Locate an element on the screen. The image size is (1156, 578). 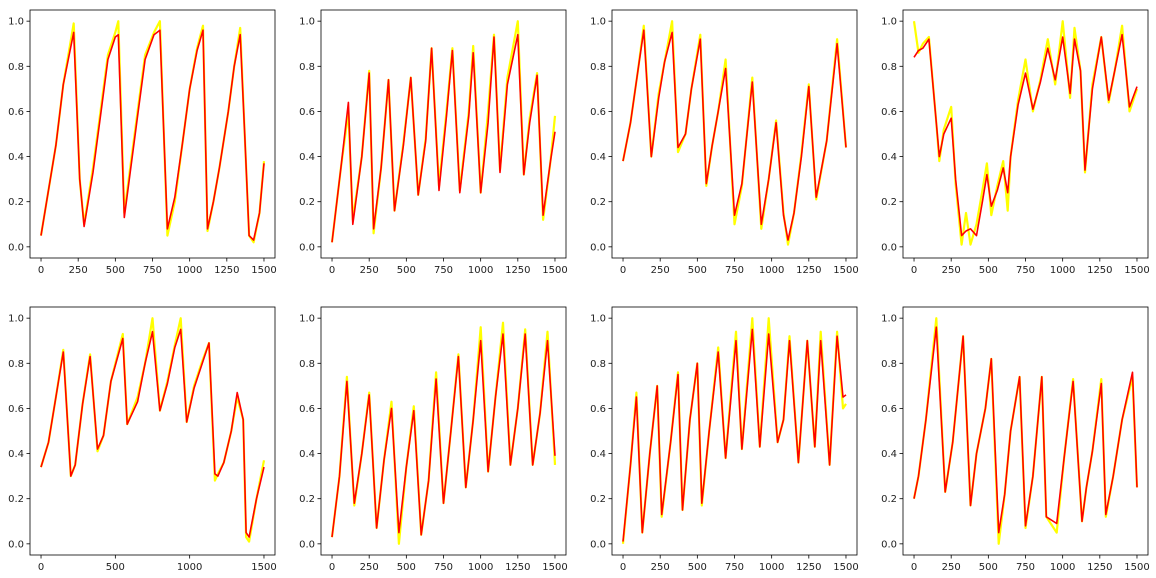
subplot-2: 0 250 500 750 1000 1250 1500 0.0 0.2 0.4 0.6 0.8 1.0 is located at coordinates (433, 142).